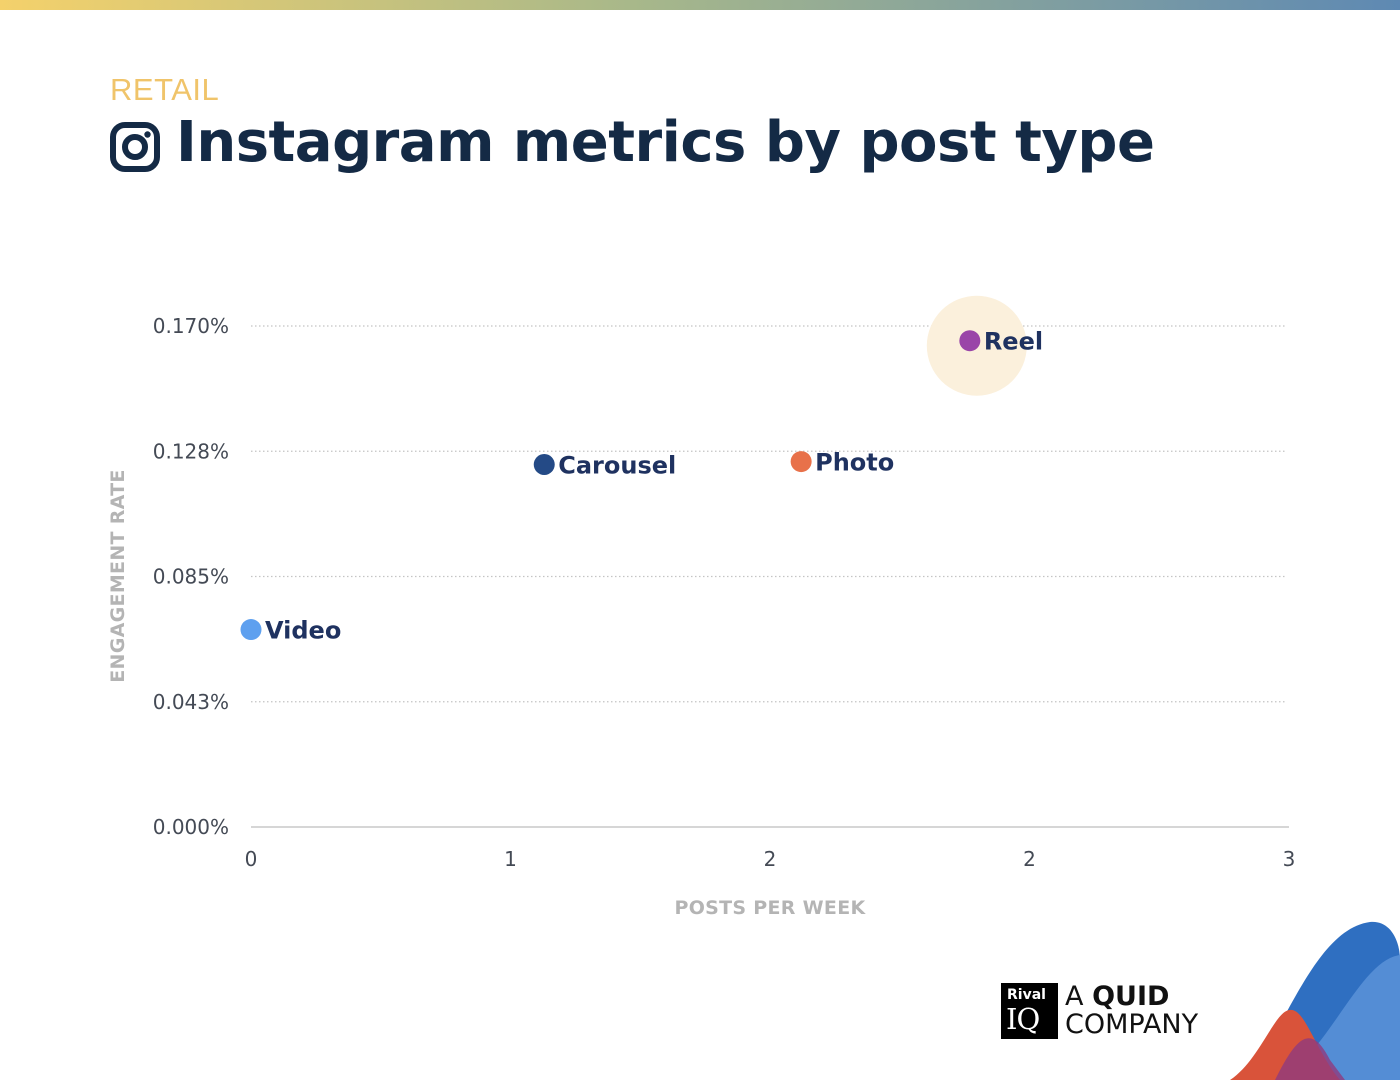  Describe the element at coordinates (510, 859) in the screenshot. I see `x-tick-label: 1` at that location.